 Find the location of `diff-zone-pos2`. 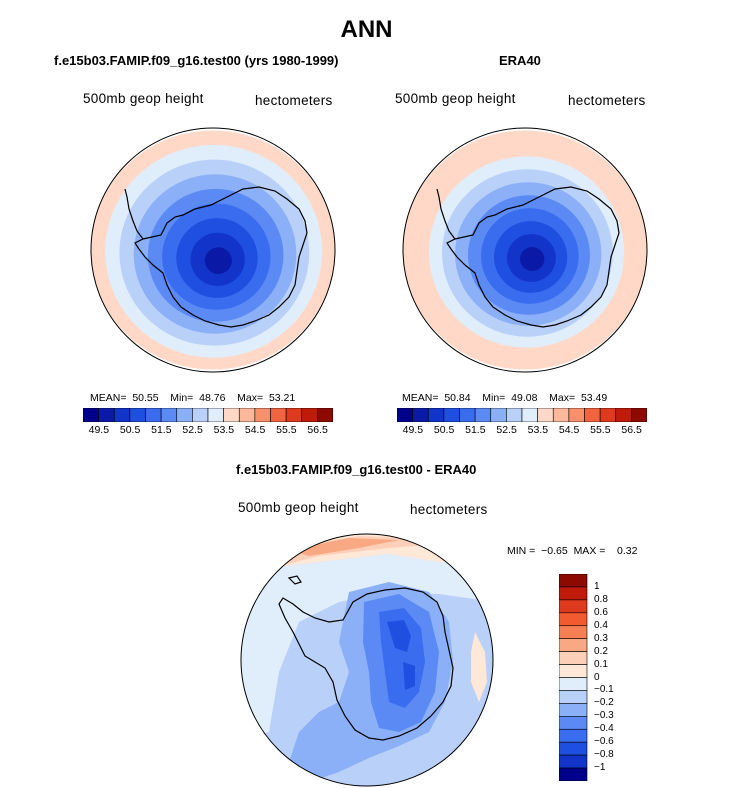

diff-zone-pos2 is located at coordinates (349, 551).